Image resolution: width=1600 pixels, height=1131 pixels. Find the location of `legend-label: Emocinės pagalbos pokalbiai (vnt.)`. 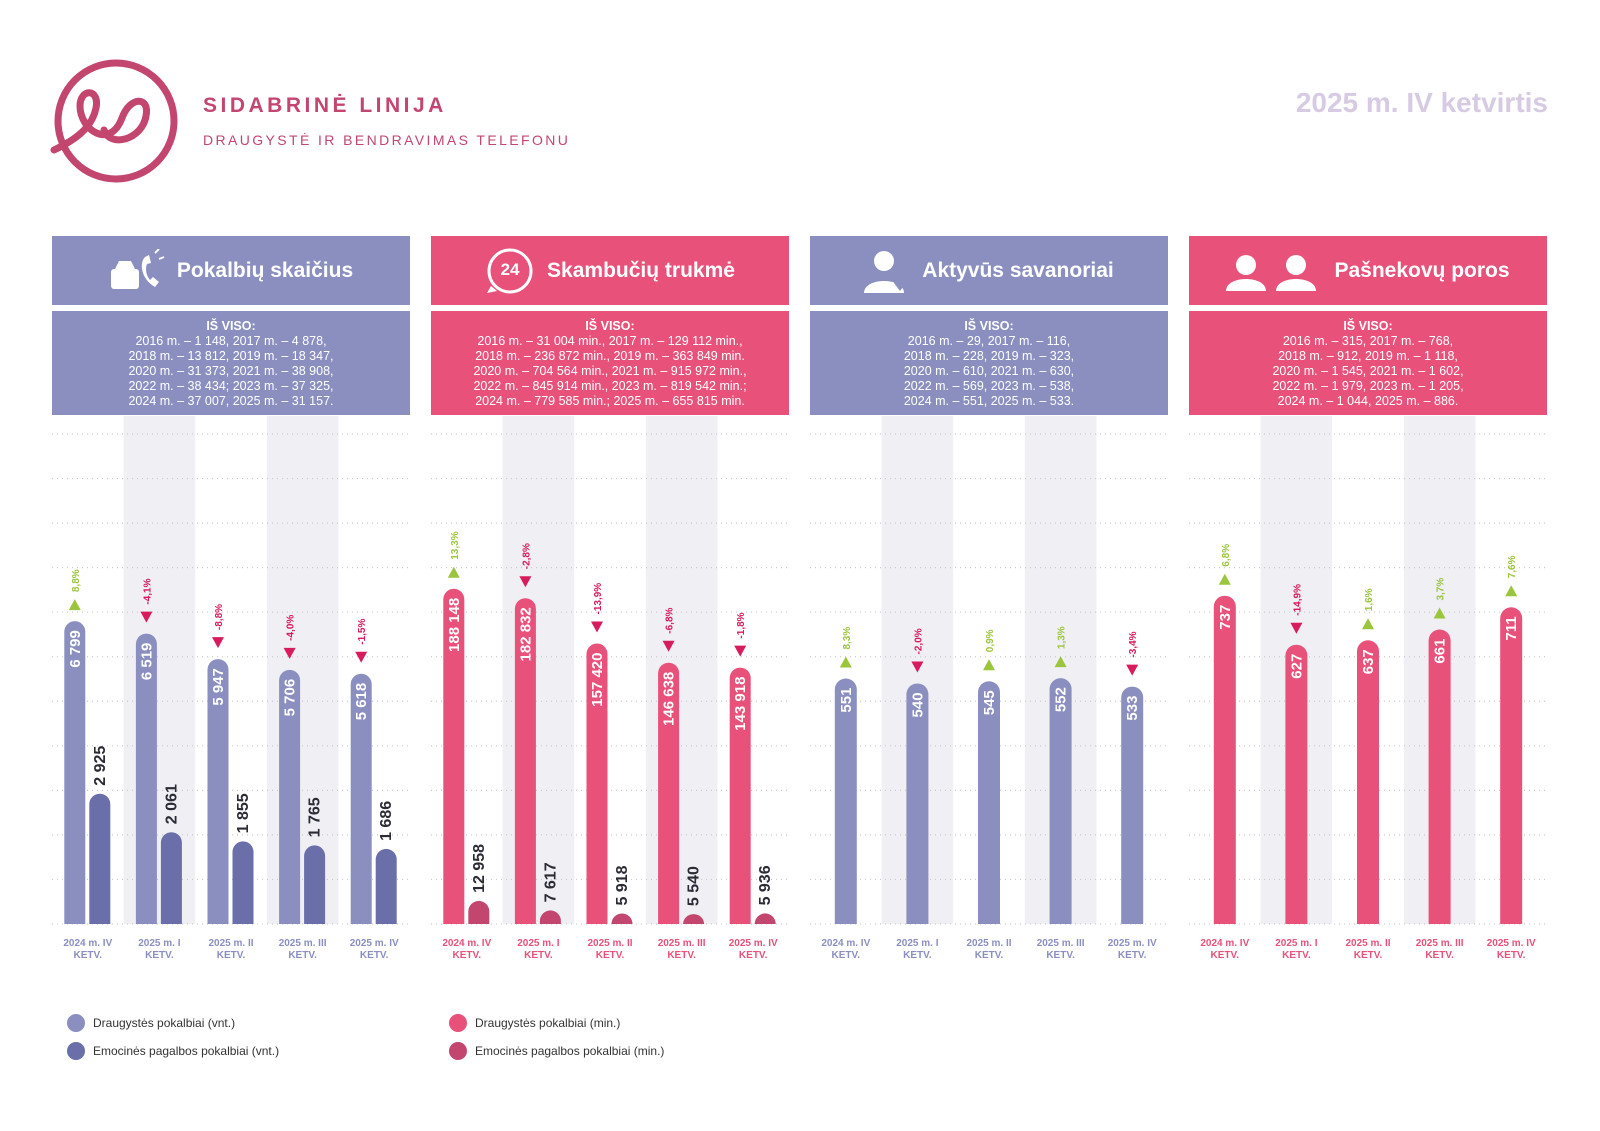

legend-label: Emocinės pagalbos pokalbiai (vnt.) is located at coordinates (186, 1051).